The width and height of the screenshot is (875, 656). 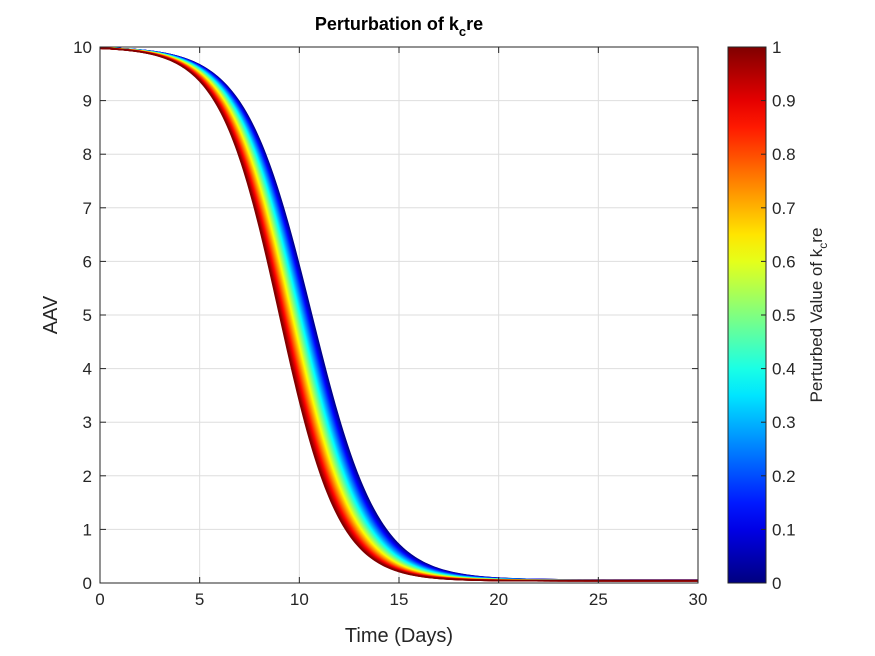 I want to click on y-tick-label: 2, so click(x=87, y=476).